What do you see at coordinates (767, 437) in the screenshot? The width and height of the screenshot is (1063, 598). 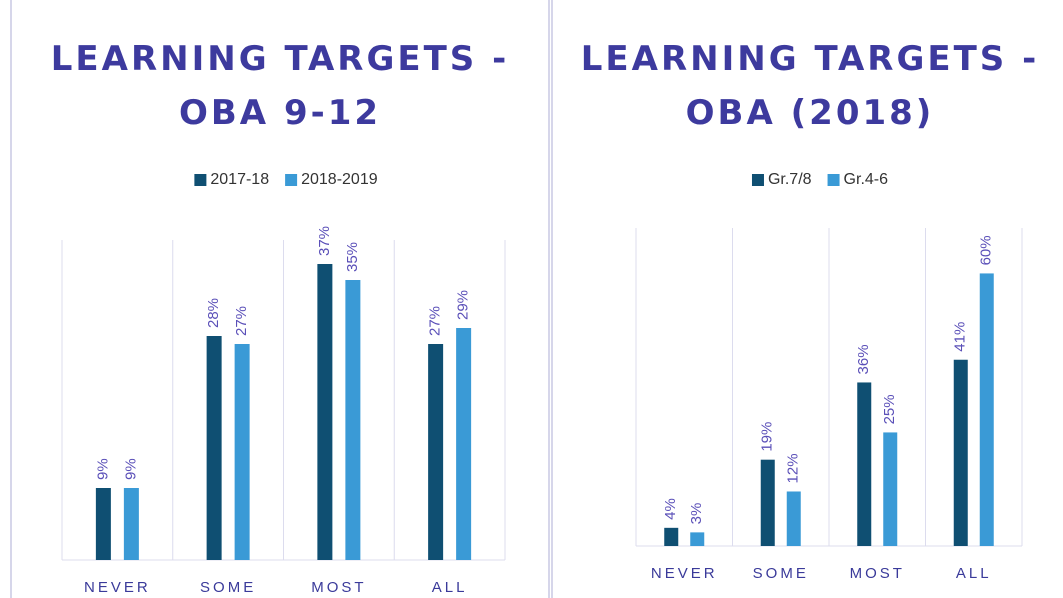 I see `data-label: 19%` at bounding box center [767, 437].